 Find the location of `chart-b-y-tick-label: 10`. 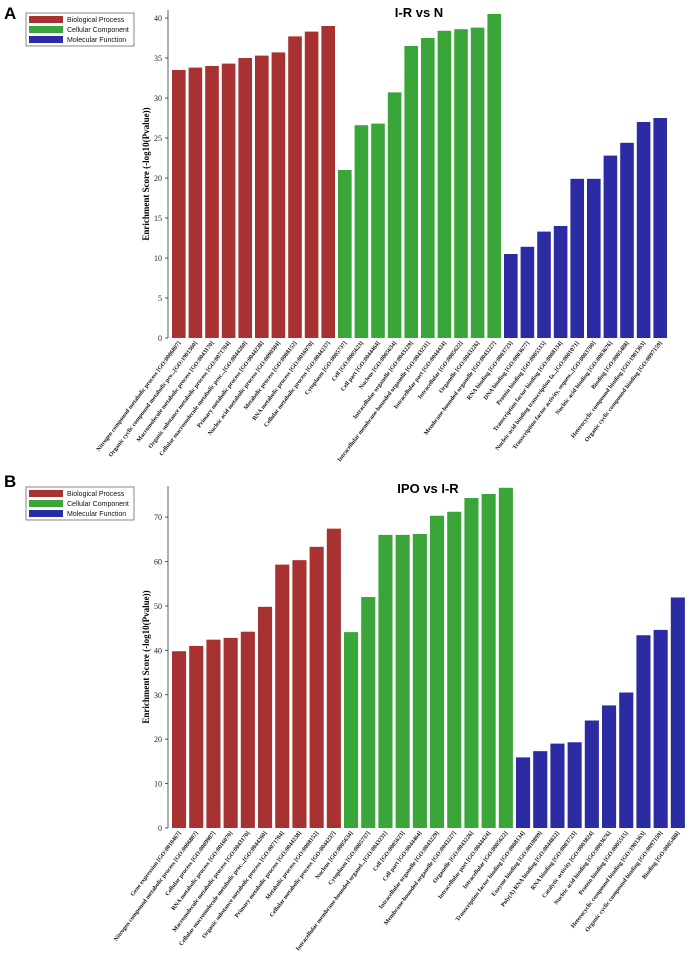

chart-b-y-tick-label: 10 is located at coordinates (158, 784).